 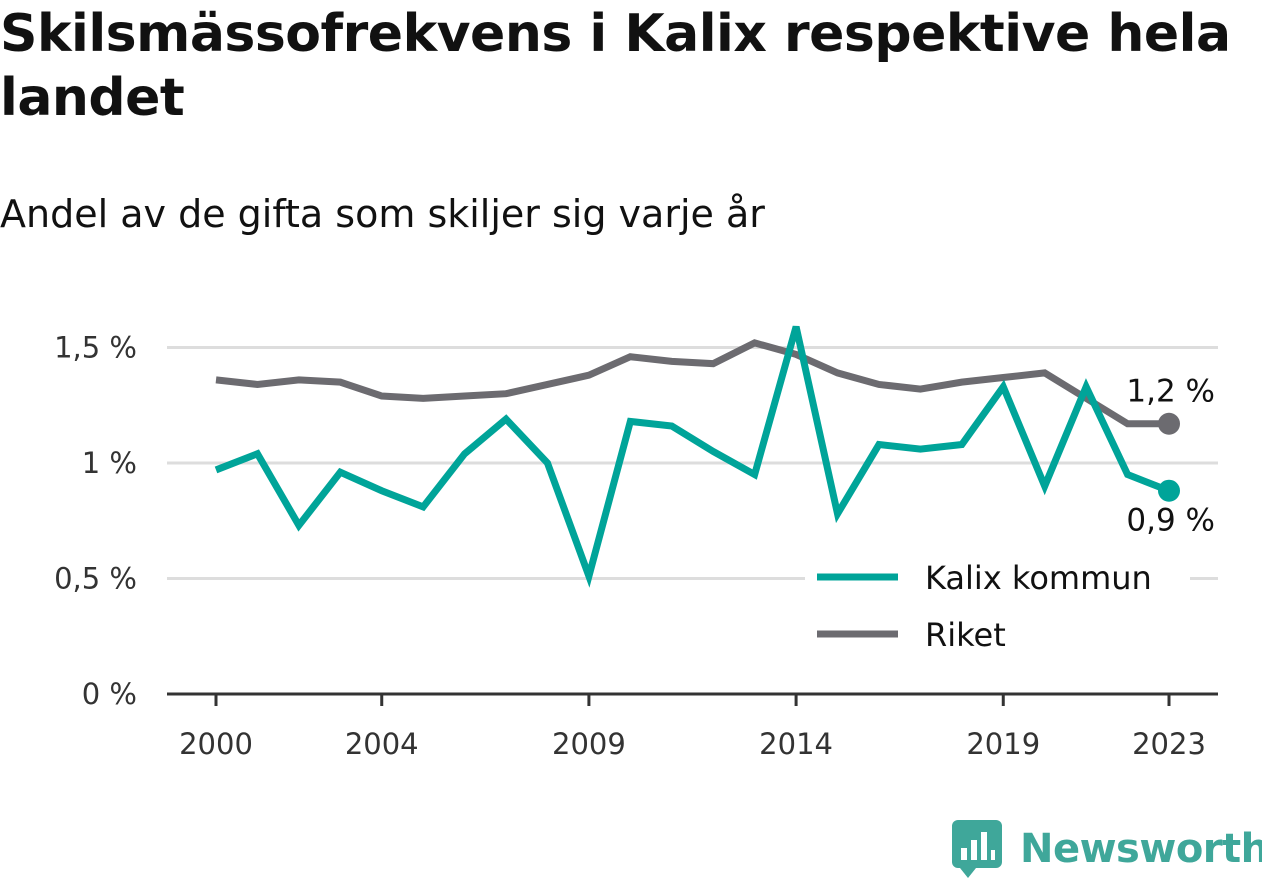 What do you see at coordinates (692, 383) in the screenshot?
I see `series-line` at bounding box center [692, 383].